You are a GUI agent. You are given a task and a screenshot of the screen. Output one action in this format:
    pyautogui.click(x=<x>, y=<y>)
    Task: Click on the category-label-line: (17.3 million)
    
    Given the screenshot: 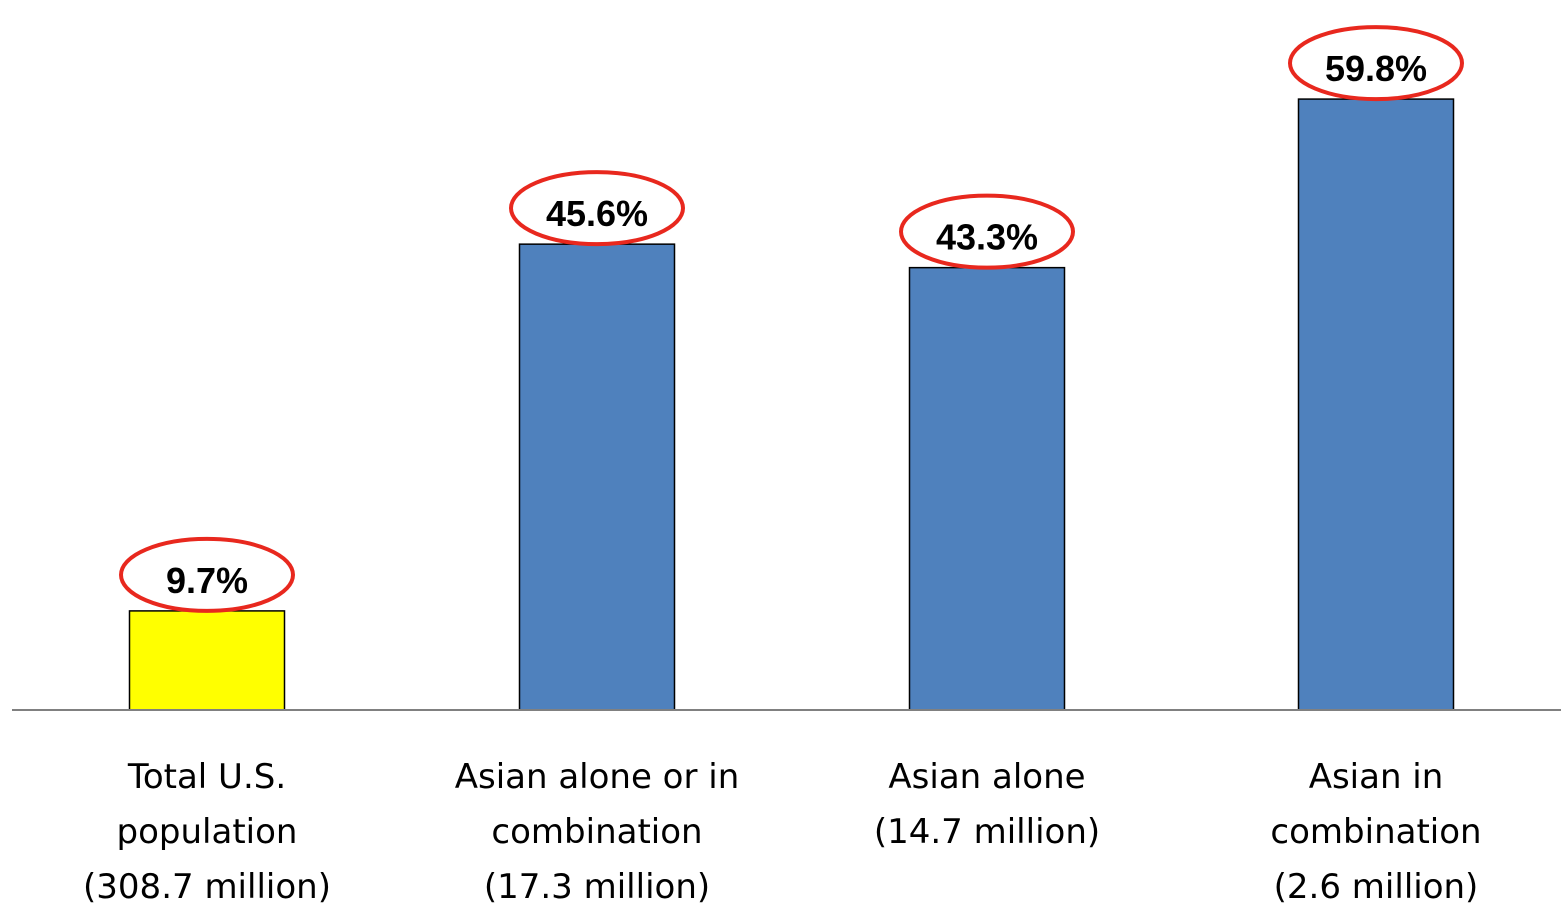 What is the action you would take?
    pyautogui.click(x=597, y=887)
    